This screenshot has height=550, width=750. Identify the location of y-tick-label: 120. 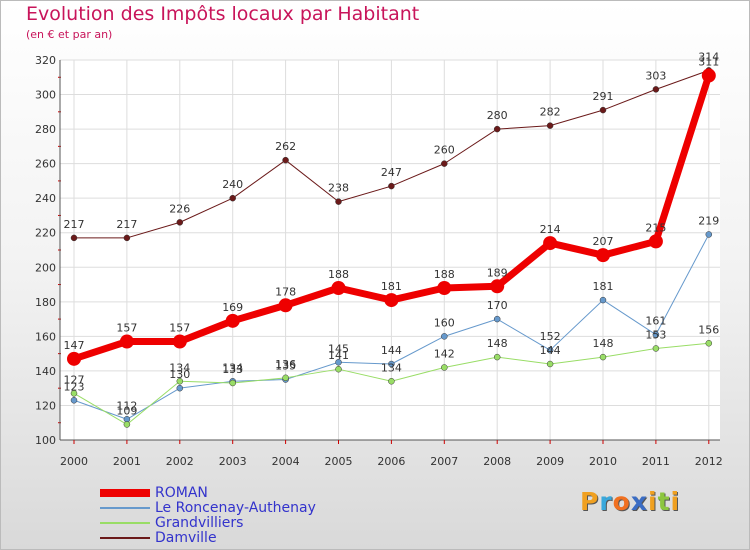
(45, 405).